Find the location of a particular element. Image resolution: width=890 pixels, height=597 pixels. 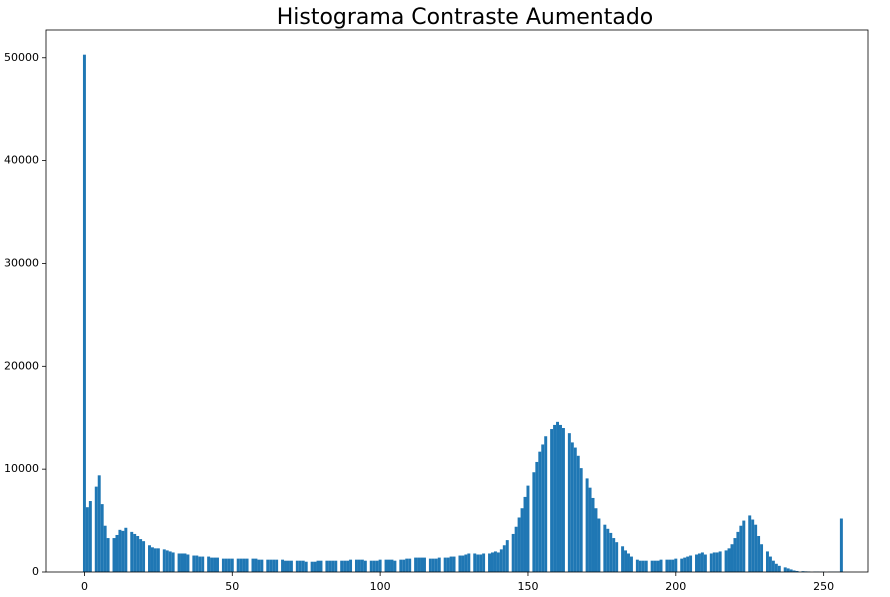

x-tick-label: 200 is located at coordinates (675, 586).